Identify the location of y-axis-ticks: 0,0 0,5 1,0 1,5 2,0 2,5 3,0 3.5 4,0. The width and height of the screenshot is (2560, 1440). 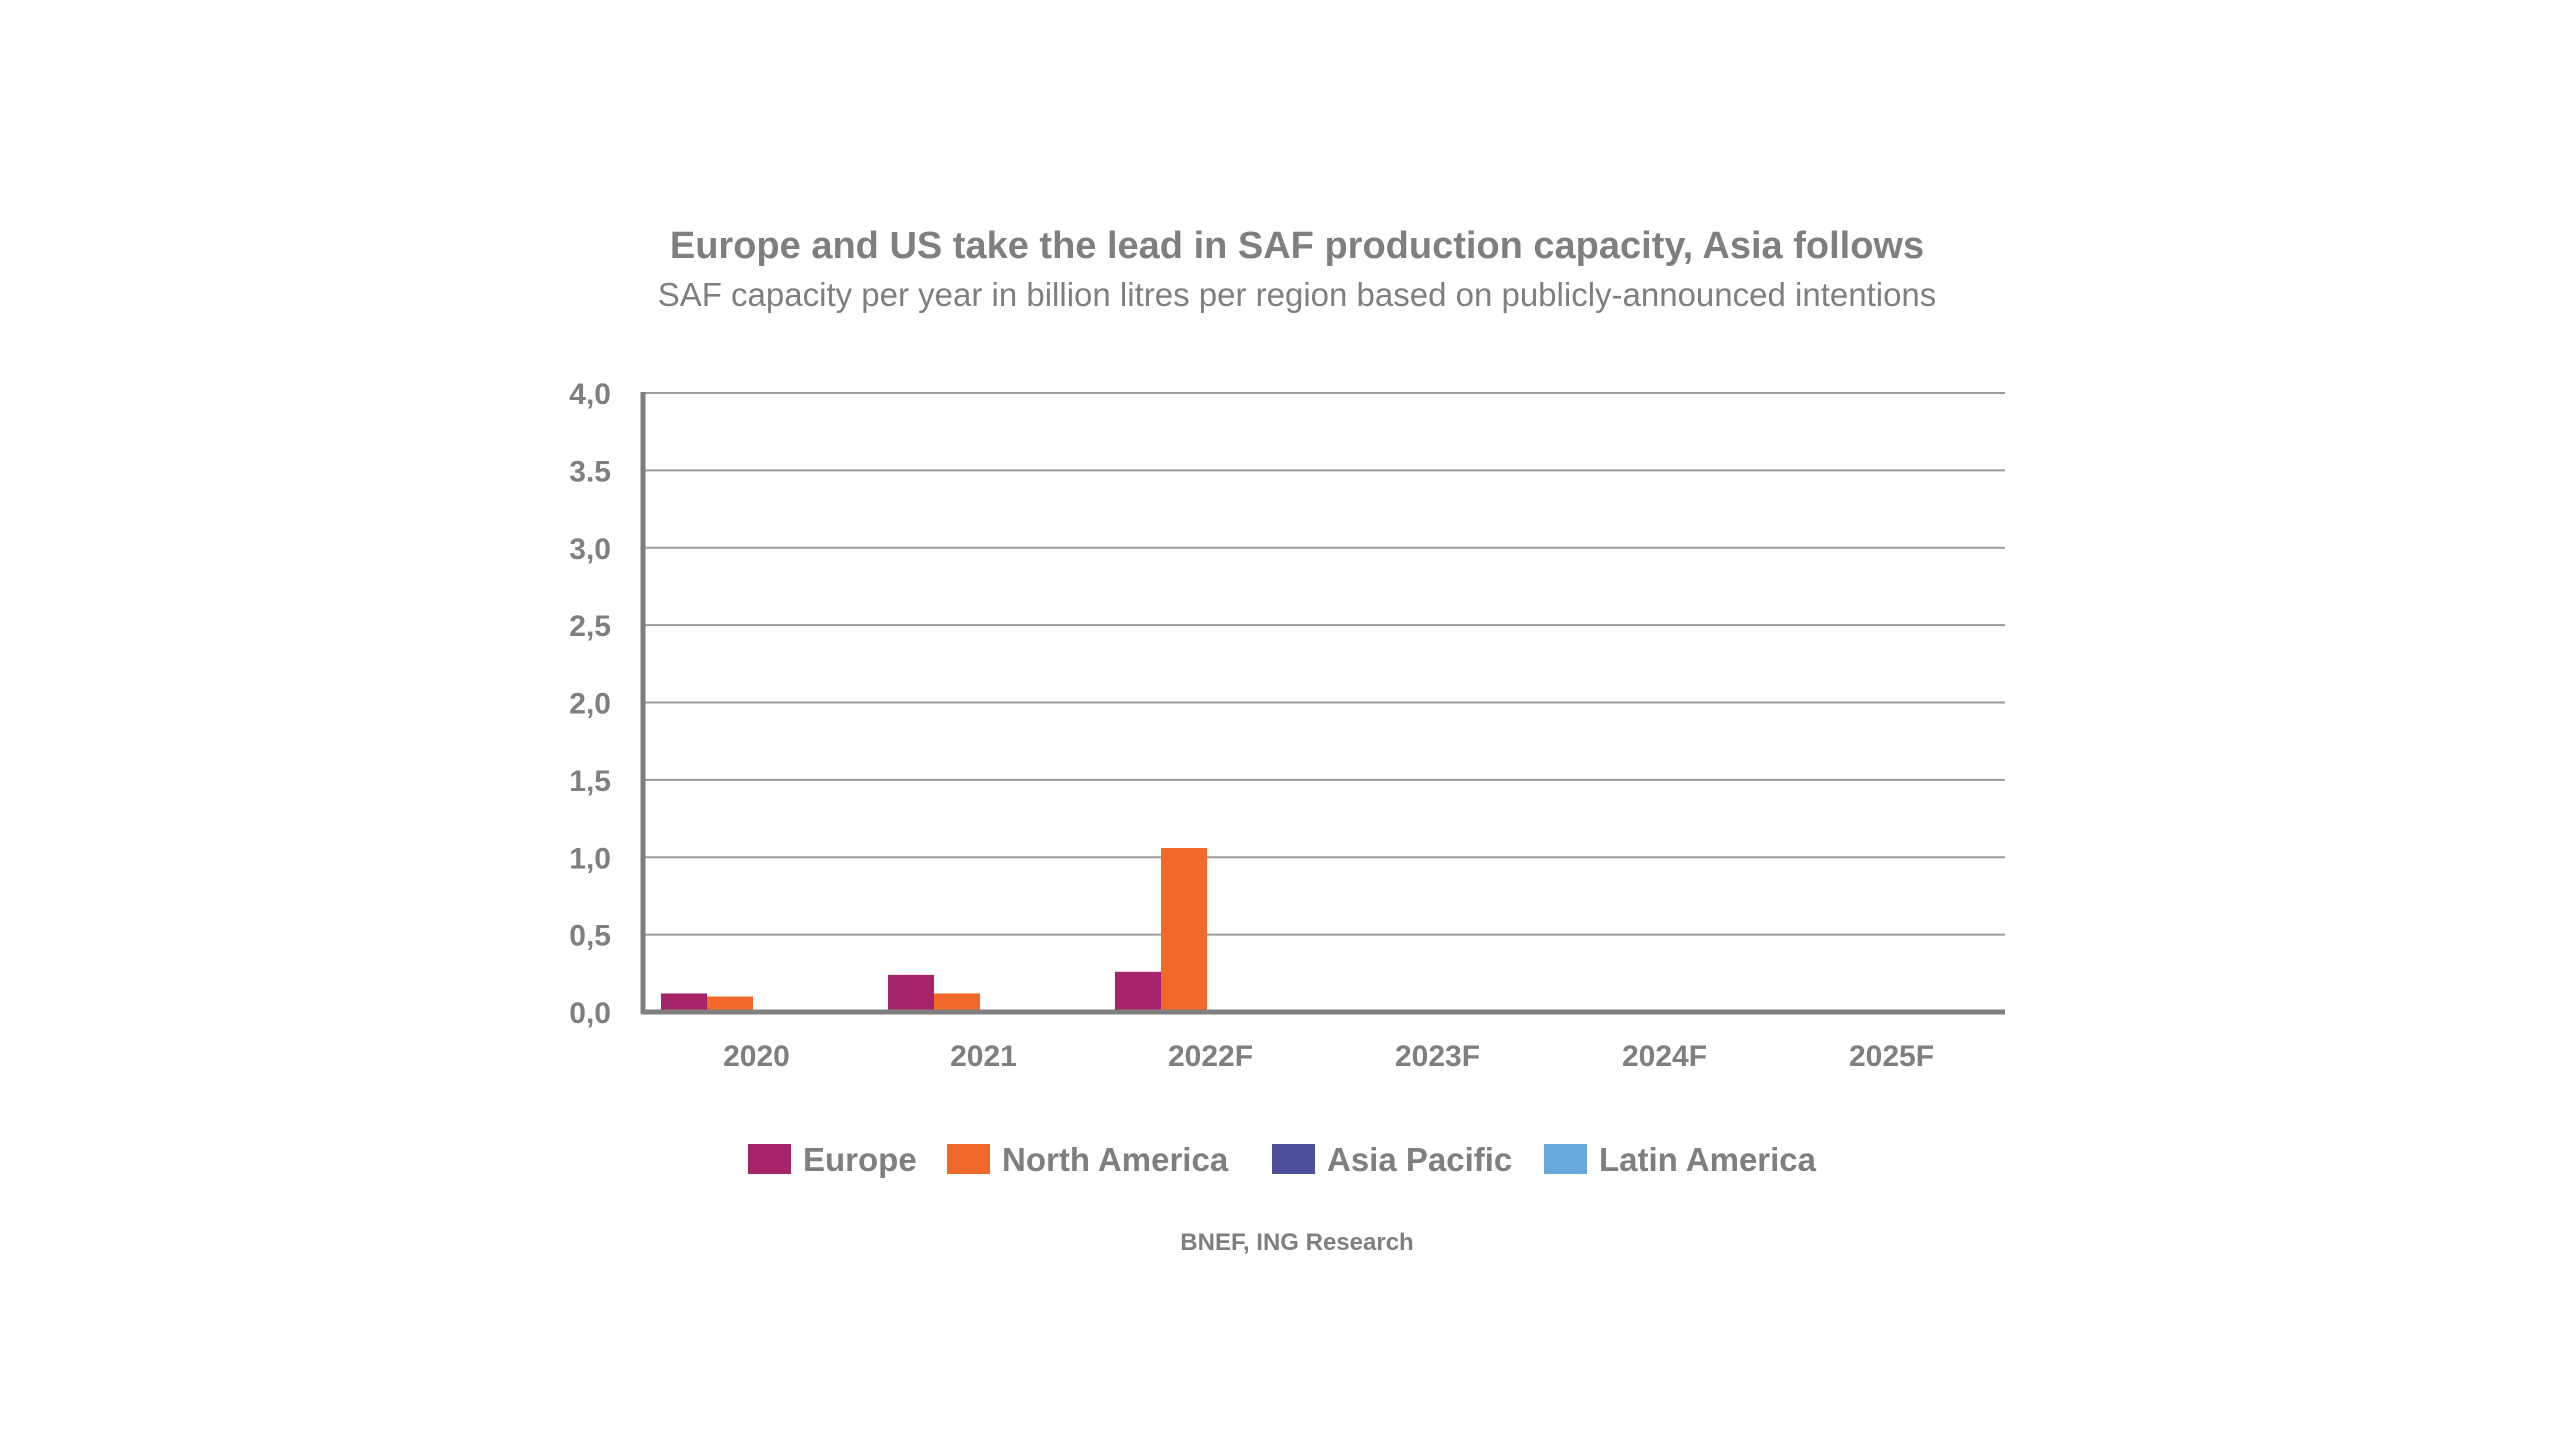
(590, 704).